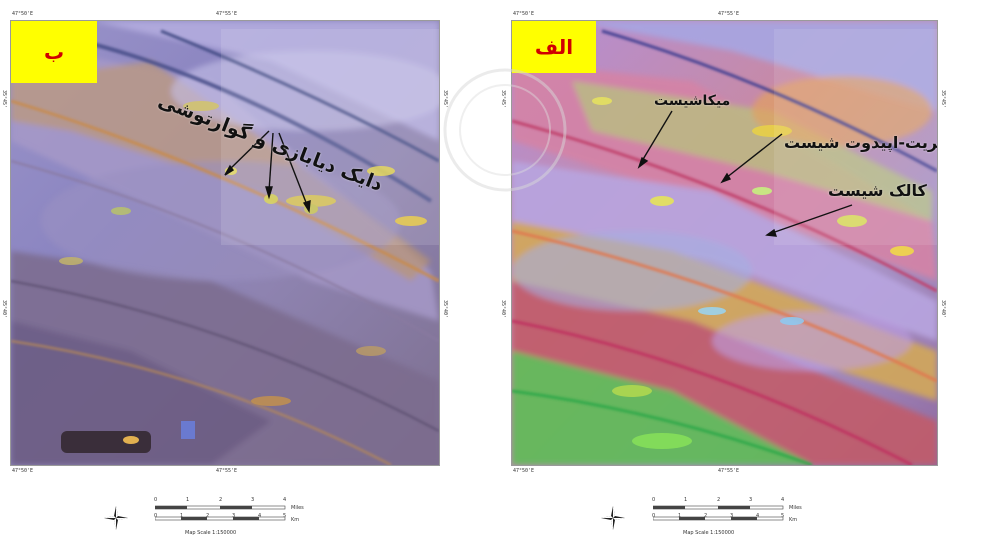  I want to click on scale-tick-right-b2: 2, so click(706, 516).